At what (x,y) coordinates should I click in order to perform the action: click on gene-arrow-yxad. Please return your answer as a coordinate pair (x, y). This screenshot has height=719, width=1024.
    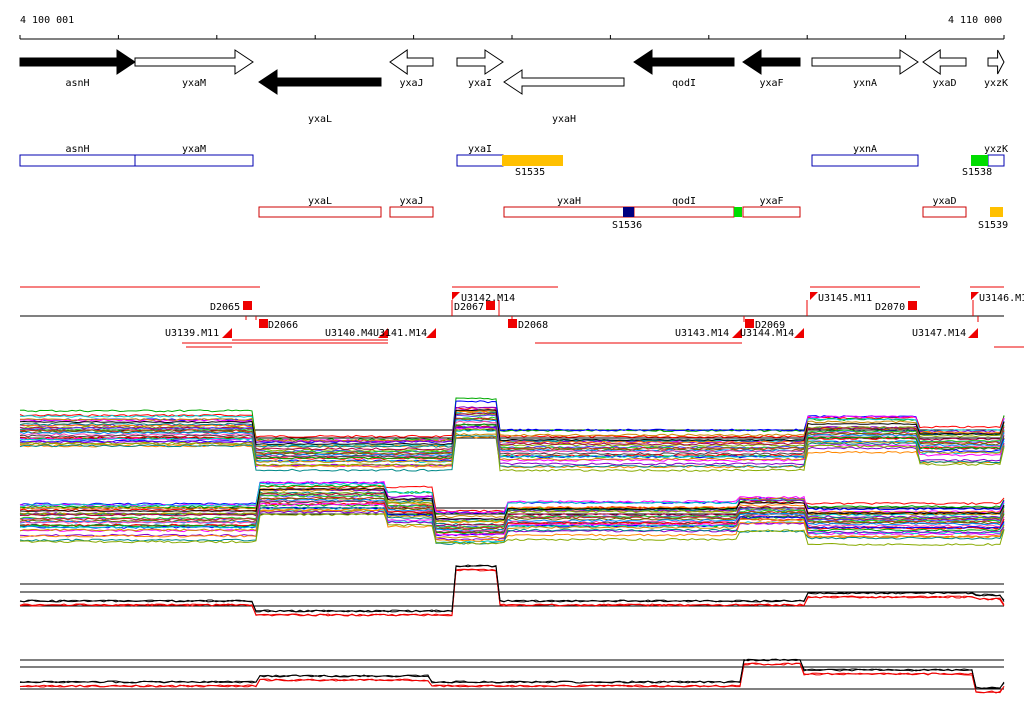
    Looking at the image, I should click on (944, 62).